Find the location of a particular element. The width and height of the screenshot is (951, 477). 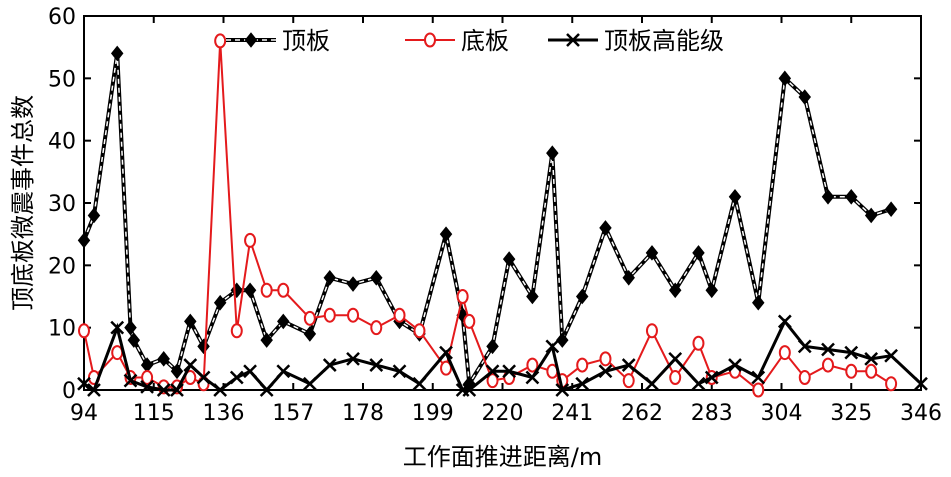

y-axis-title: 顶底板微震事件总数 is located at coordinates (23, 203).